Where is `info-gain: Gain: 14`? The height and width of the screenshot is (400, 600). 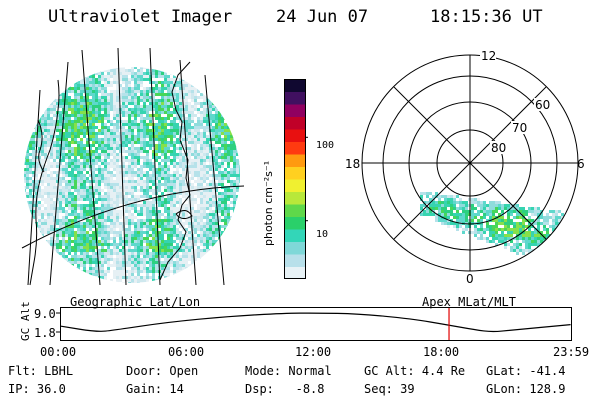
info-gain: Gain: 14 is located at coordinates (155, 389).